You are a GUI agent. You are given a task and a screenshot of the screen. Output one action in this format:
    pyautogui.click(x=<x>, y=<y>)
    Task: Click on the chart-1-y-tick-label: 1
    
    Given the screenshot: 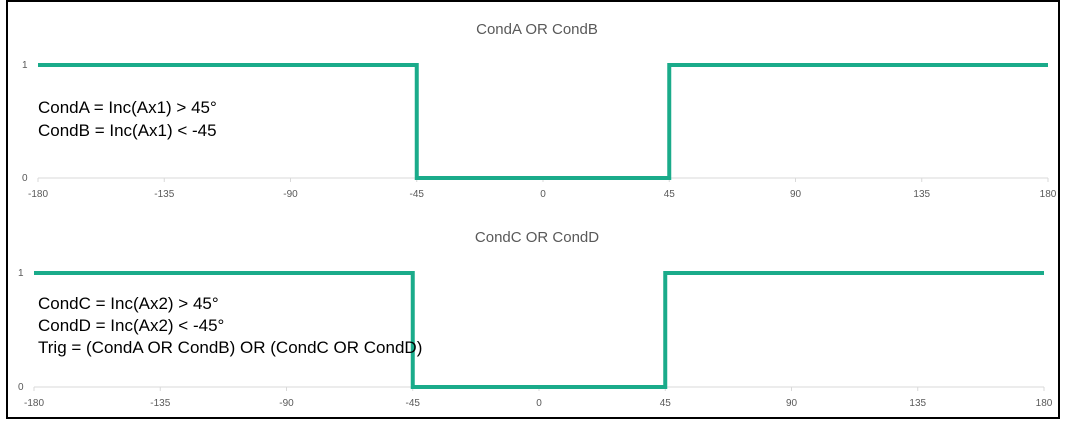 What is the action you would take?
    pyautogui.click(x=25, y=65)
    